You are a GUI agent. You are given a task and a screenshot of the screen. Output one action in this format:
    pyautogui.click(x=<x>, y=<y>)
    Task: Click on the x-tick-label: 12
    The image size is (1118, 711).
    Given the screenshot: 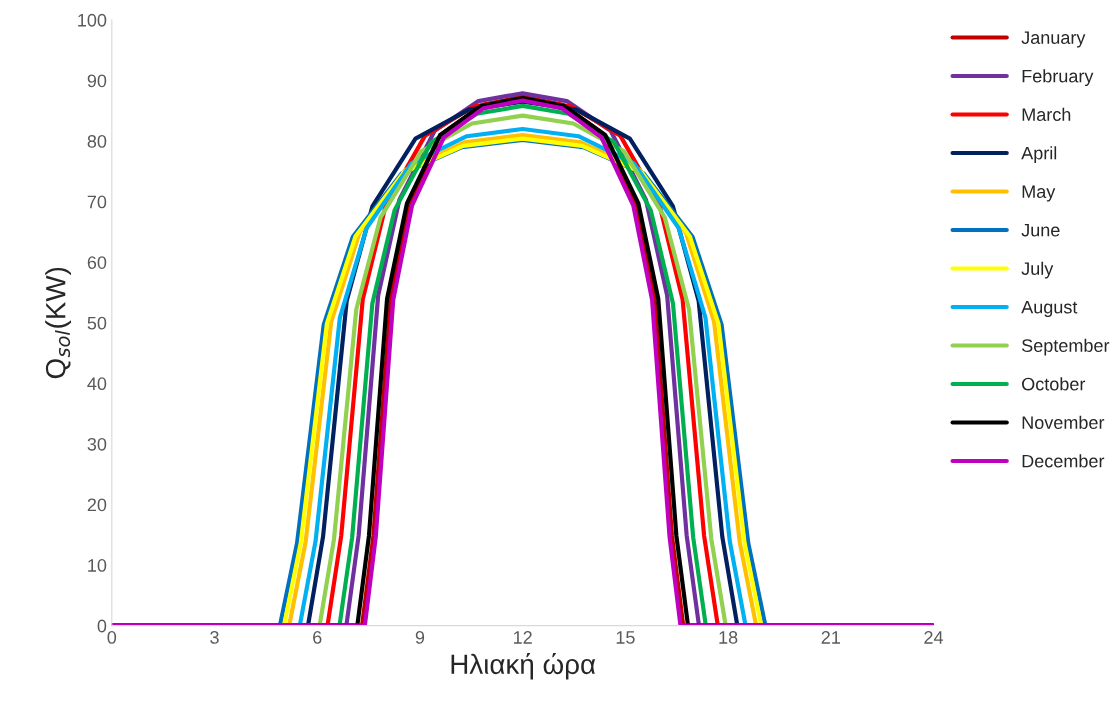 What is the action you would take?
    pyautogui.click(x=523, y=637)
    